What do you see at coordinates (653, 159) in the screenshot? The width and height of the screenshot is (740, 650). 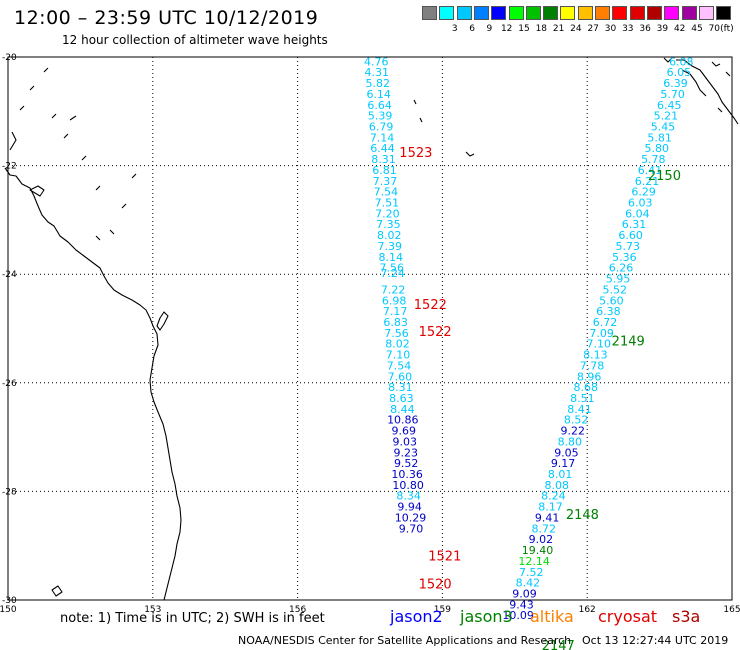 I see `wave-height-value: 5.78` at bounding box center [653, 159].